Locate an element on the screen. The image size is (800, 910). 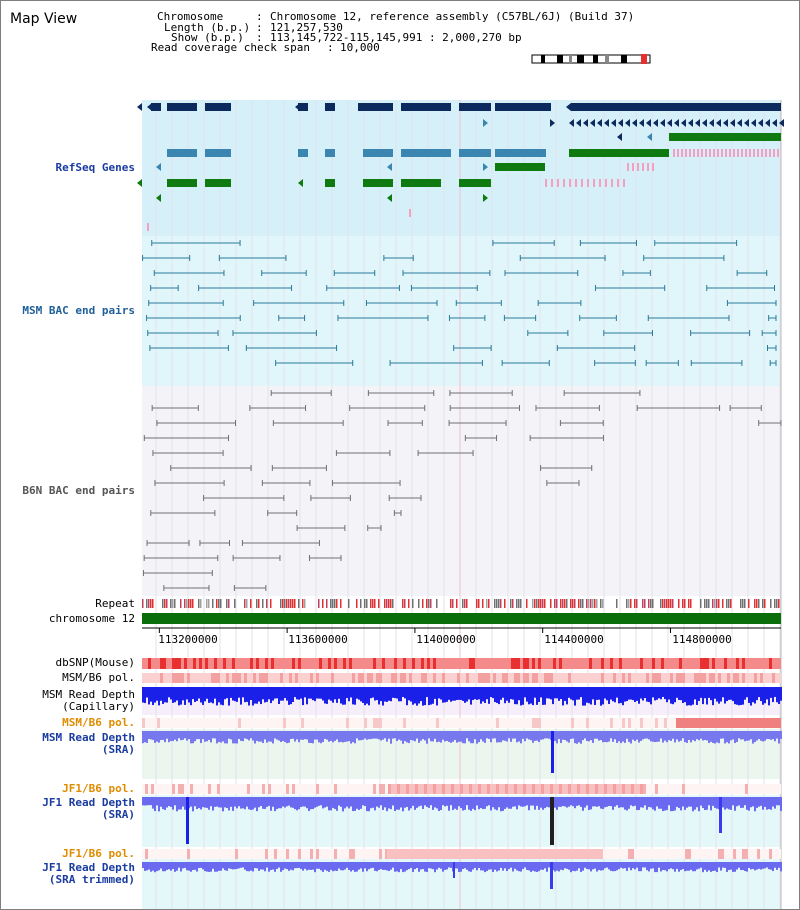
chromosome-ideogram is located at coordinates (592, 59).